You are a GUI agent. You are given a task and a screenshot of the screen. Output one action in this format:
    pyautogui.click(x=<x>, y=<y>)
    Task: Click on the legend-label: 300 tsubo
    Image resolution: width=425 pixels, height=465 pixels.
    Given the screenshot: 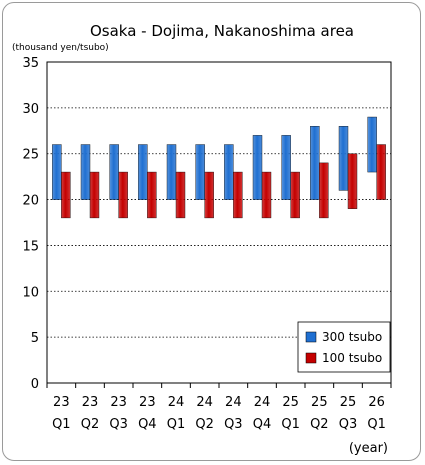 What is the action you would take?
    pyautogui.click(x=352, y=337)
    